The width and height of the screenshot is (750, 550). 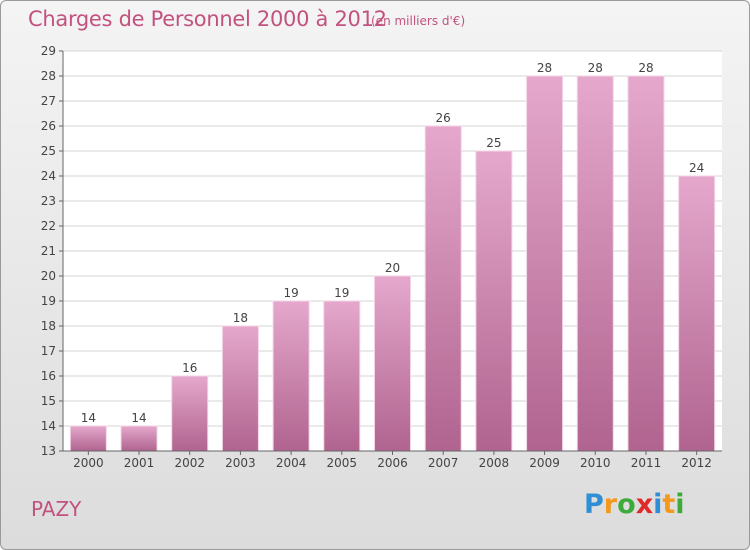 What do you see at coordinates (48, 101) in the screenshot?
I see `y-tick-label: 27` at bounding box center [48, 101].